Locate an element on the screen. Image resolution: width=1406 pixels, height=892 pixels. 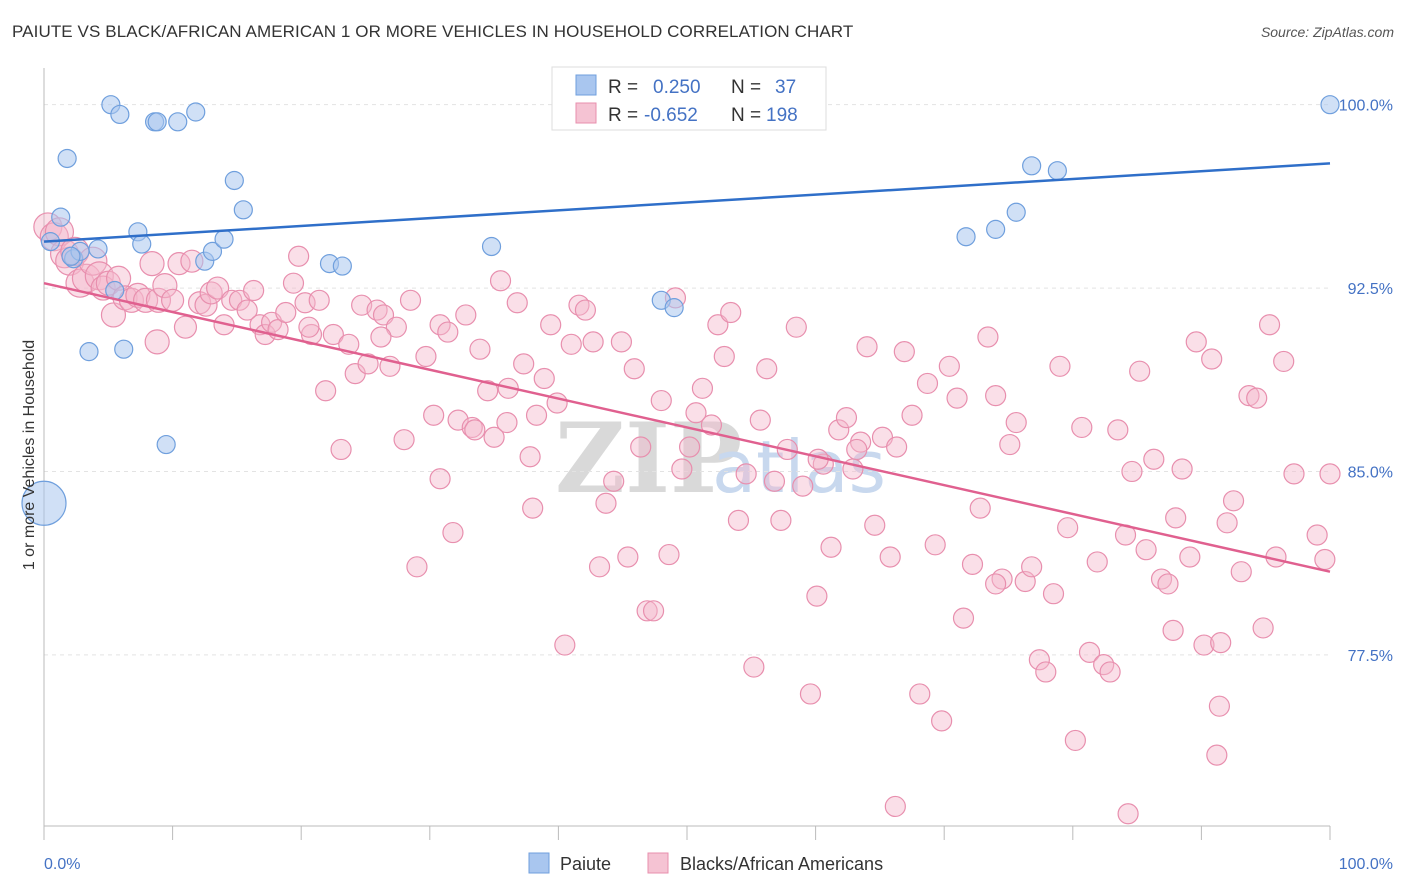
legend-black-swatch is located at coordinates (658, 863).